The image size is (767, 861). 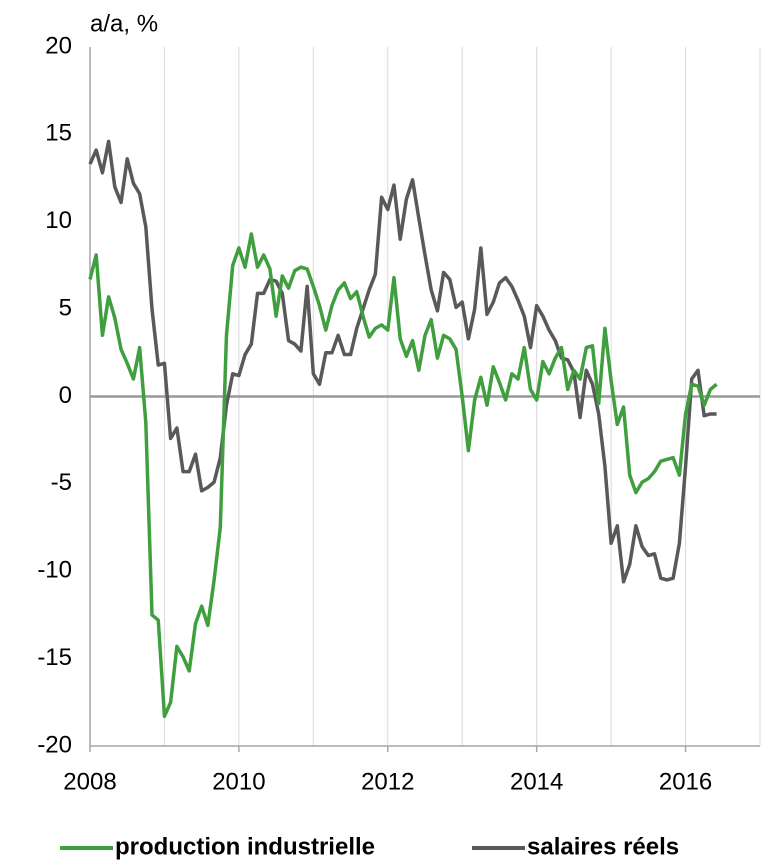 What do you see at coordinates (89, 781) in the screenshot?
I see `x-tick-label: 2008` at bounding box center [89, 781].